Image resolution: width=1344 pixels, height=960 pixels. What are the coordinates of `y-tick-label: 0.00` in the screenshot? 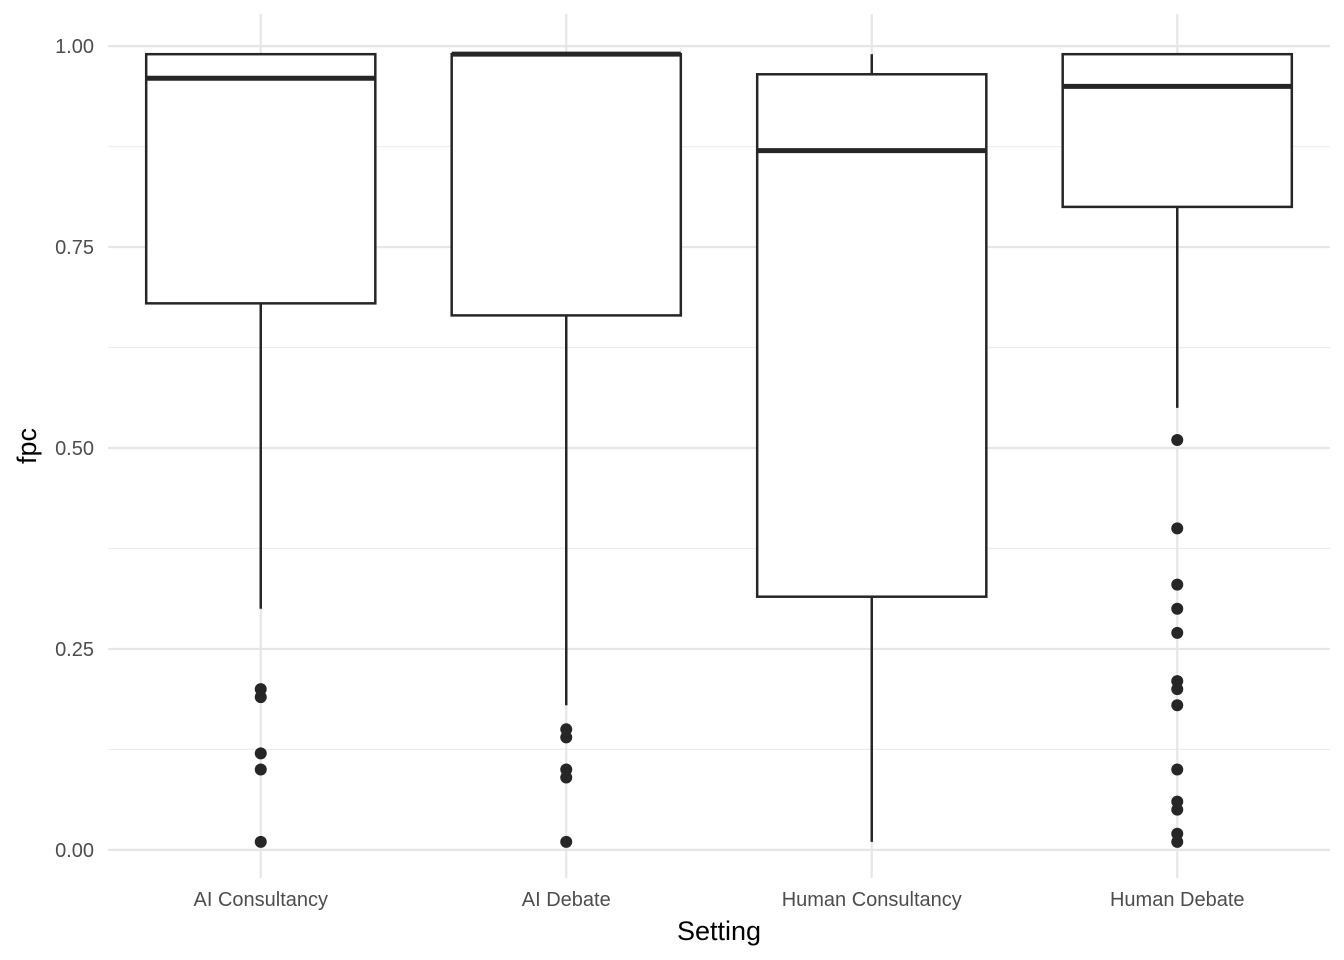 It's located at (74, 851).